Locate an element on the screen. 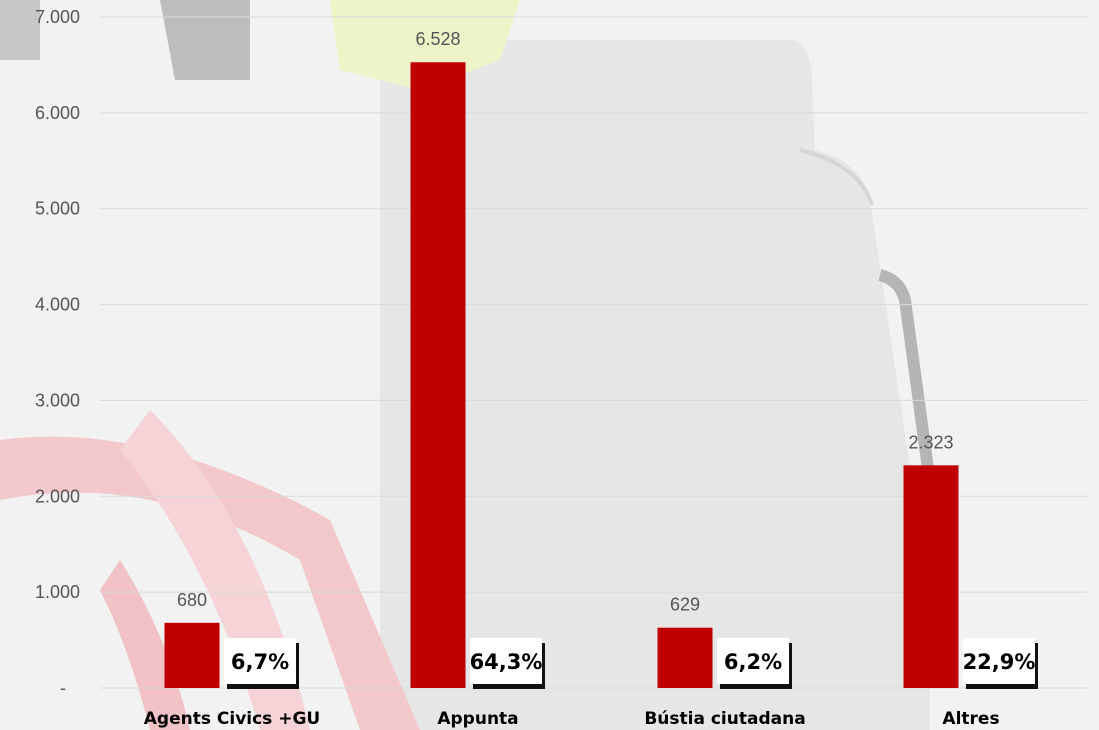  category-label: Bústia ciutadana is located at coordinates (724, 719).